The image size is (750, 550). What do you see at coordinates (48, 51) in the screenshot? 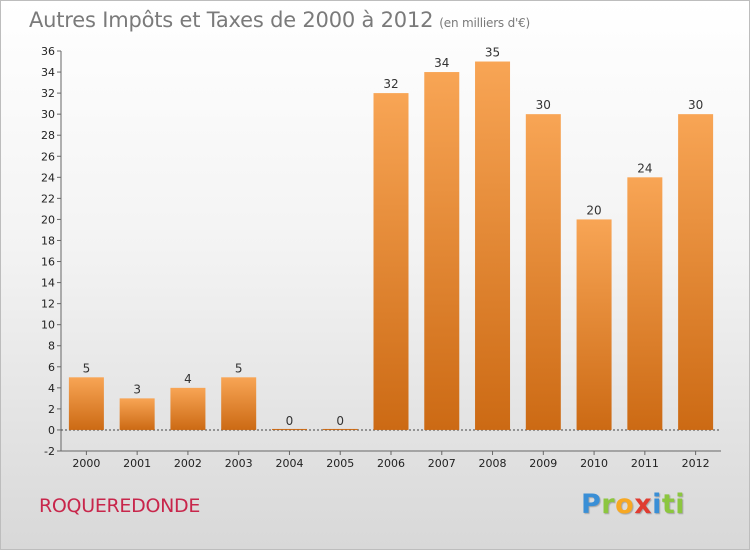
I see `y-tick-label: 36` at bounding box center [48, 51].